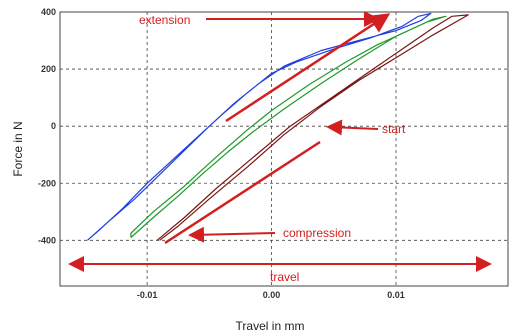  Describe the element at coordinates (317, 233) in the screenshot. I see `annotation-compression: compression` at that location.